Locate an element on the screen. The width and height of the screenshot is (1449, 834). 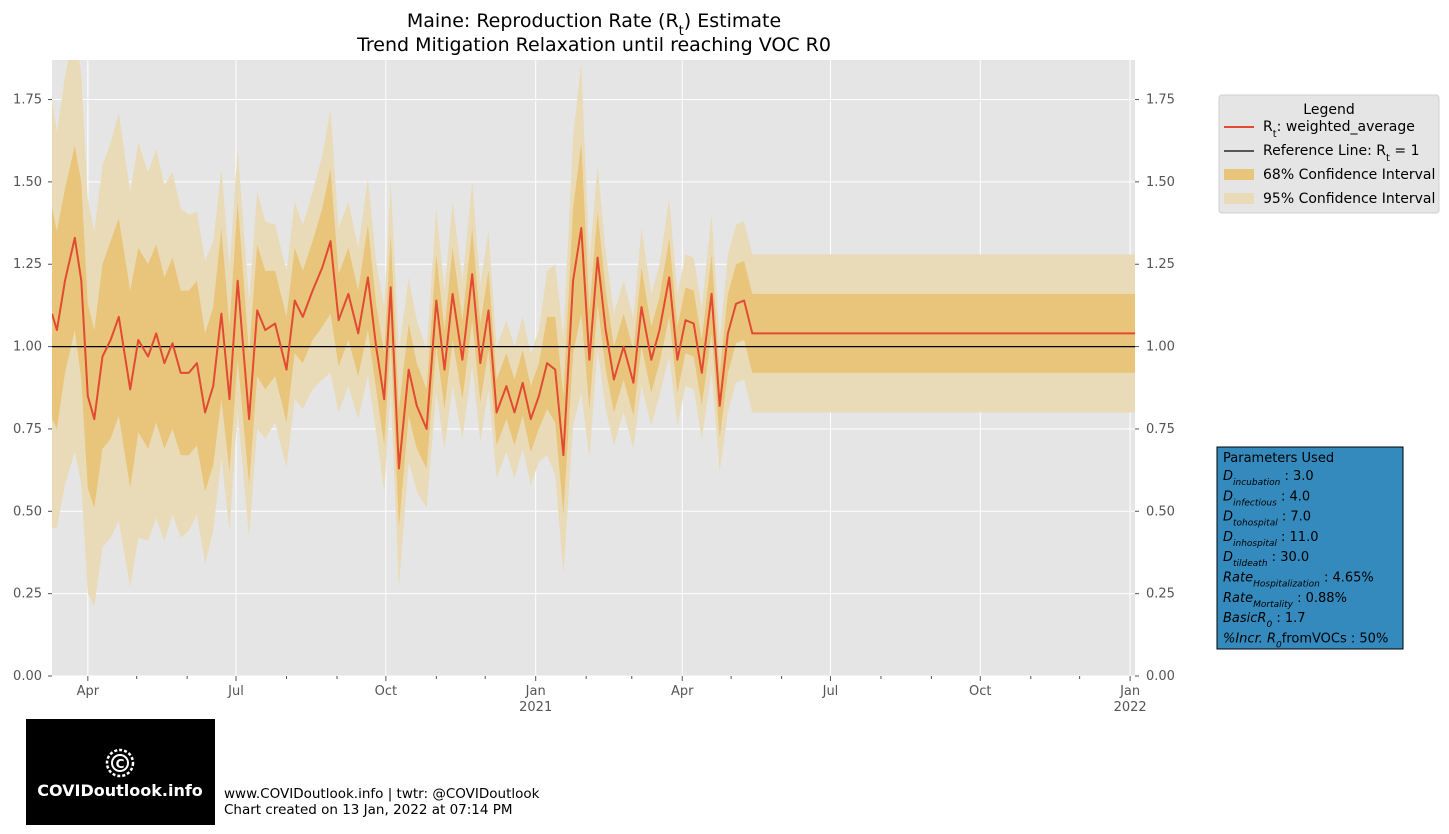
virus-icon: C is located at coordinates (120, 763).